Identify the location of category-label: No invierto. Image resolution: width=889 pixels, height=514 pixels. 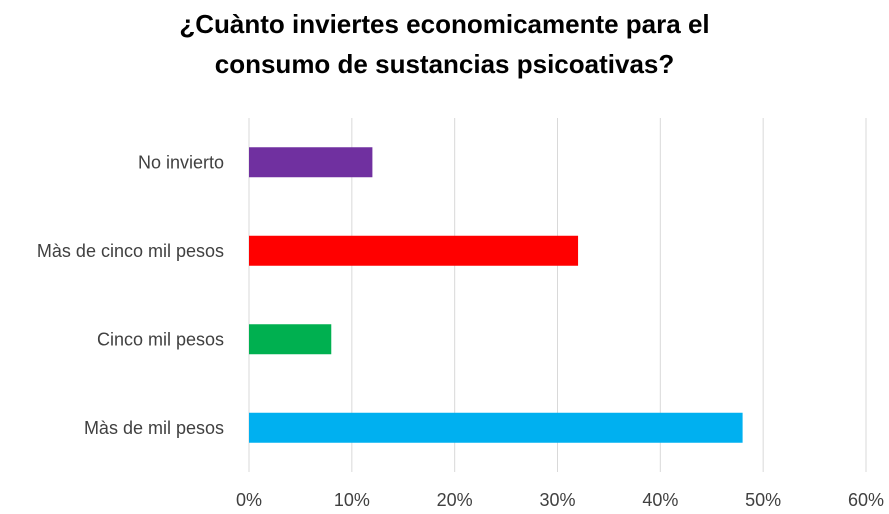
(181, 162).